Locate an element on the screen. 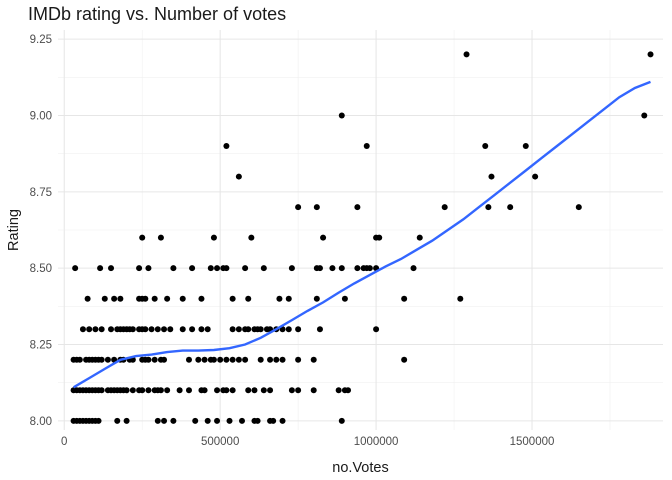 The width and height of the screenshot is (672, 480). y-tick-label: 8.25 is located at coordinates (41, 346).